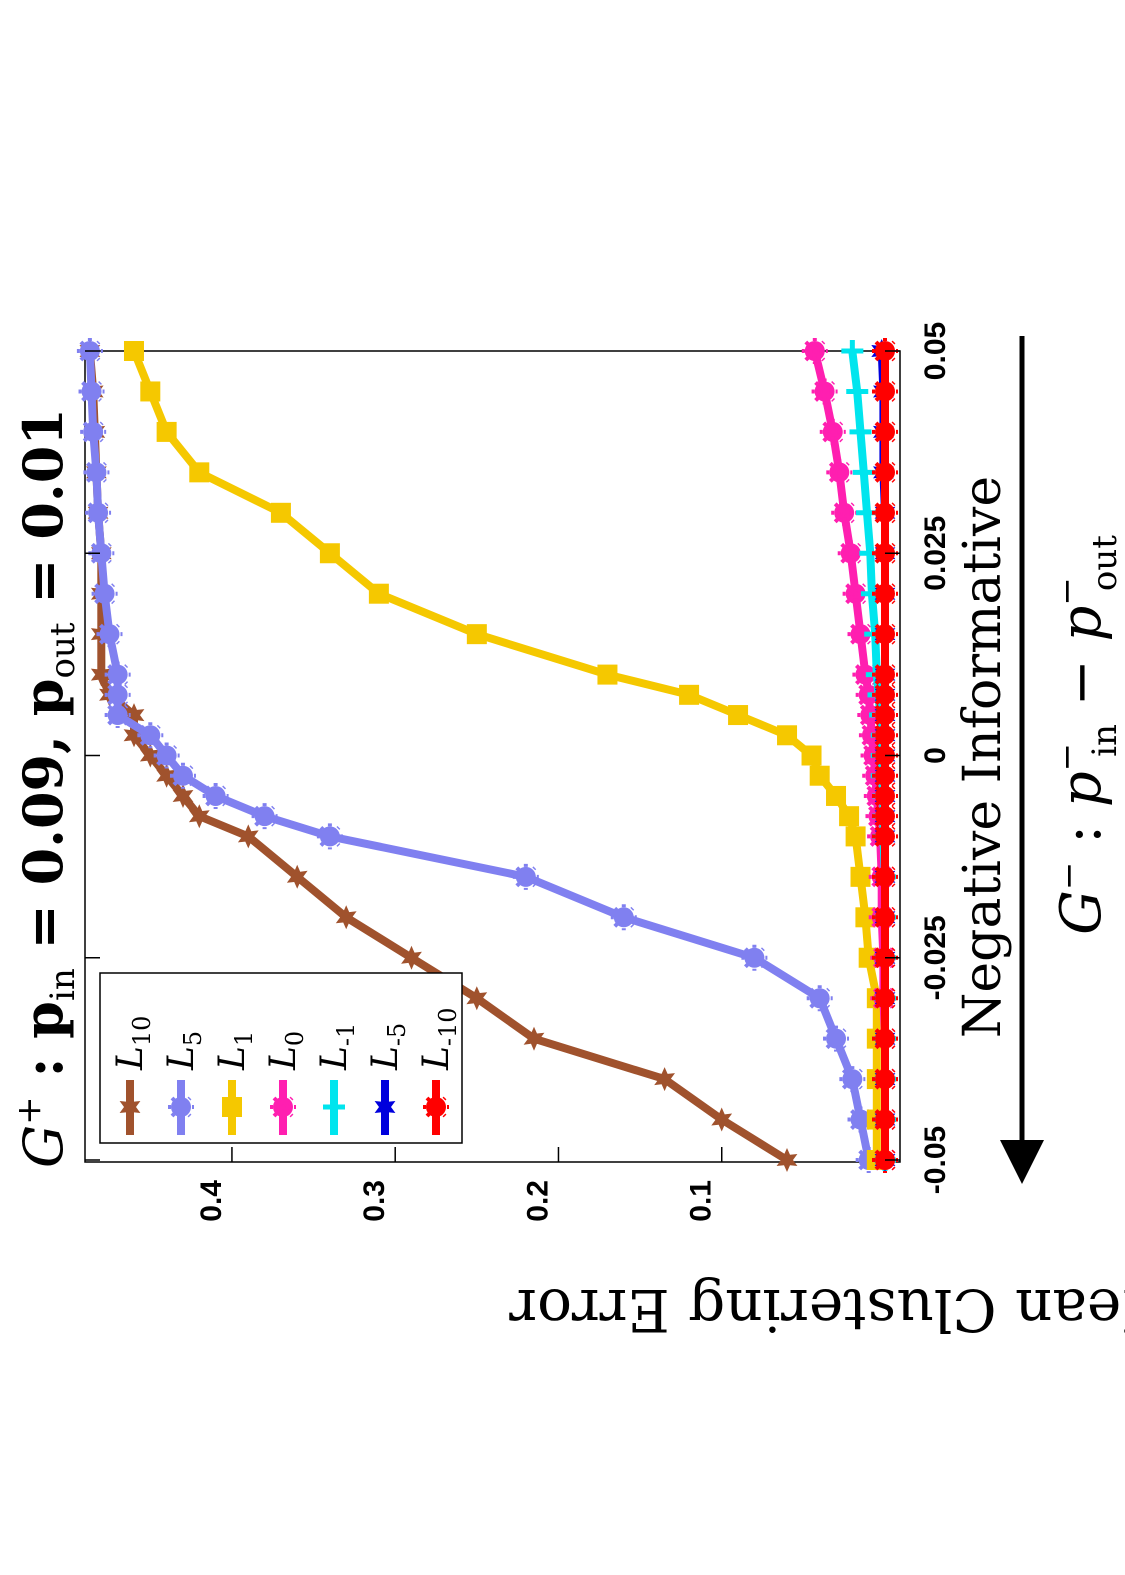 This screenshot has height=1575, width=1125. Describe the element at coordinates (935, 351) in the screenshot. I see `x-tick-label: 0.05` at that location.